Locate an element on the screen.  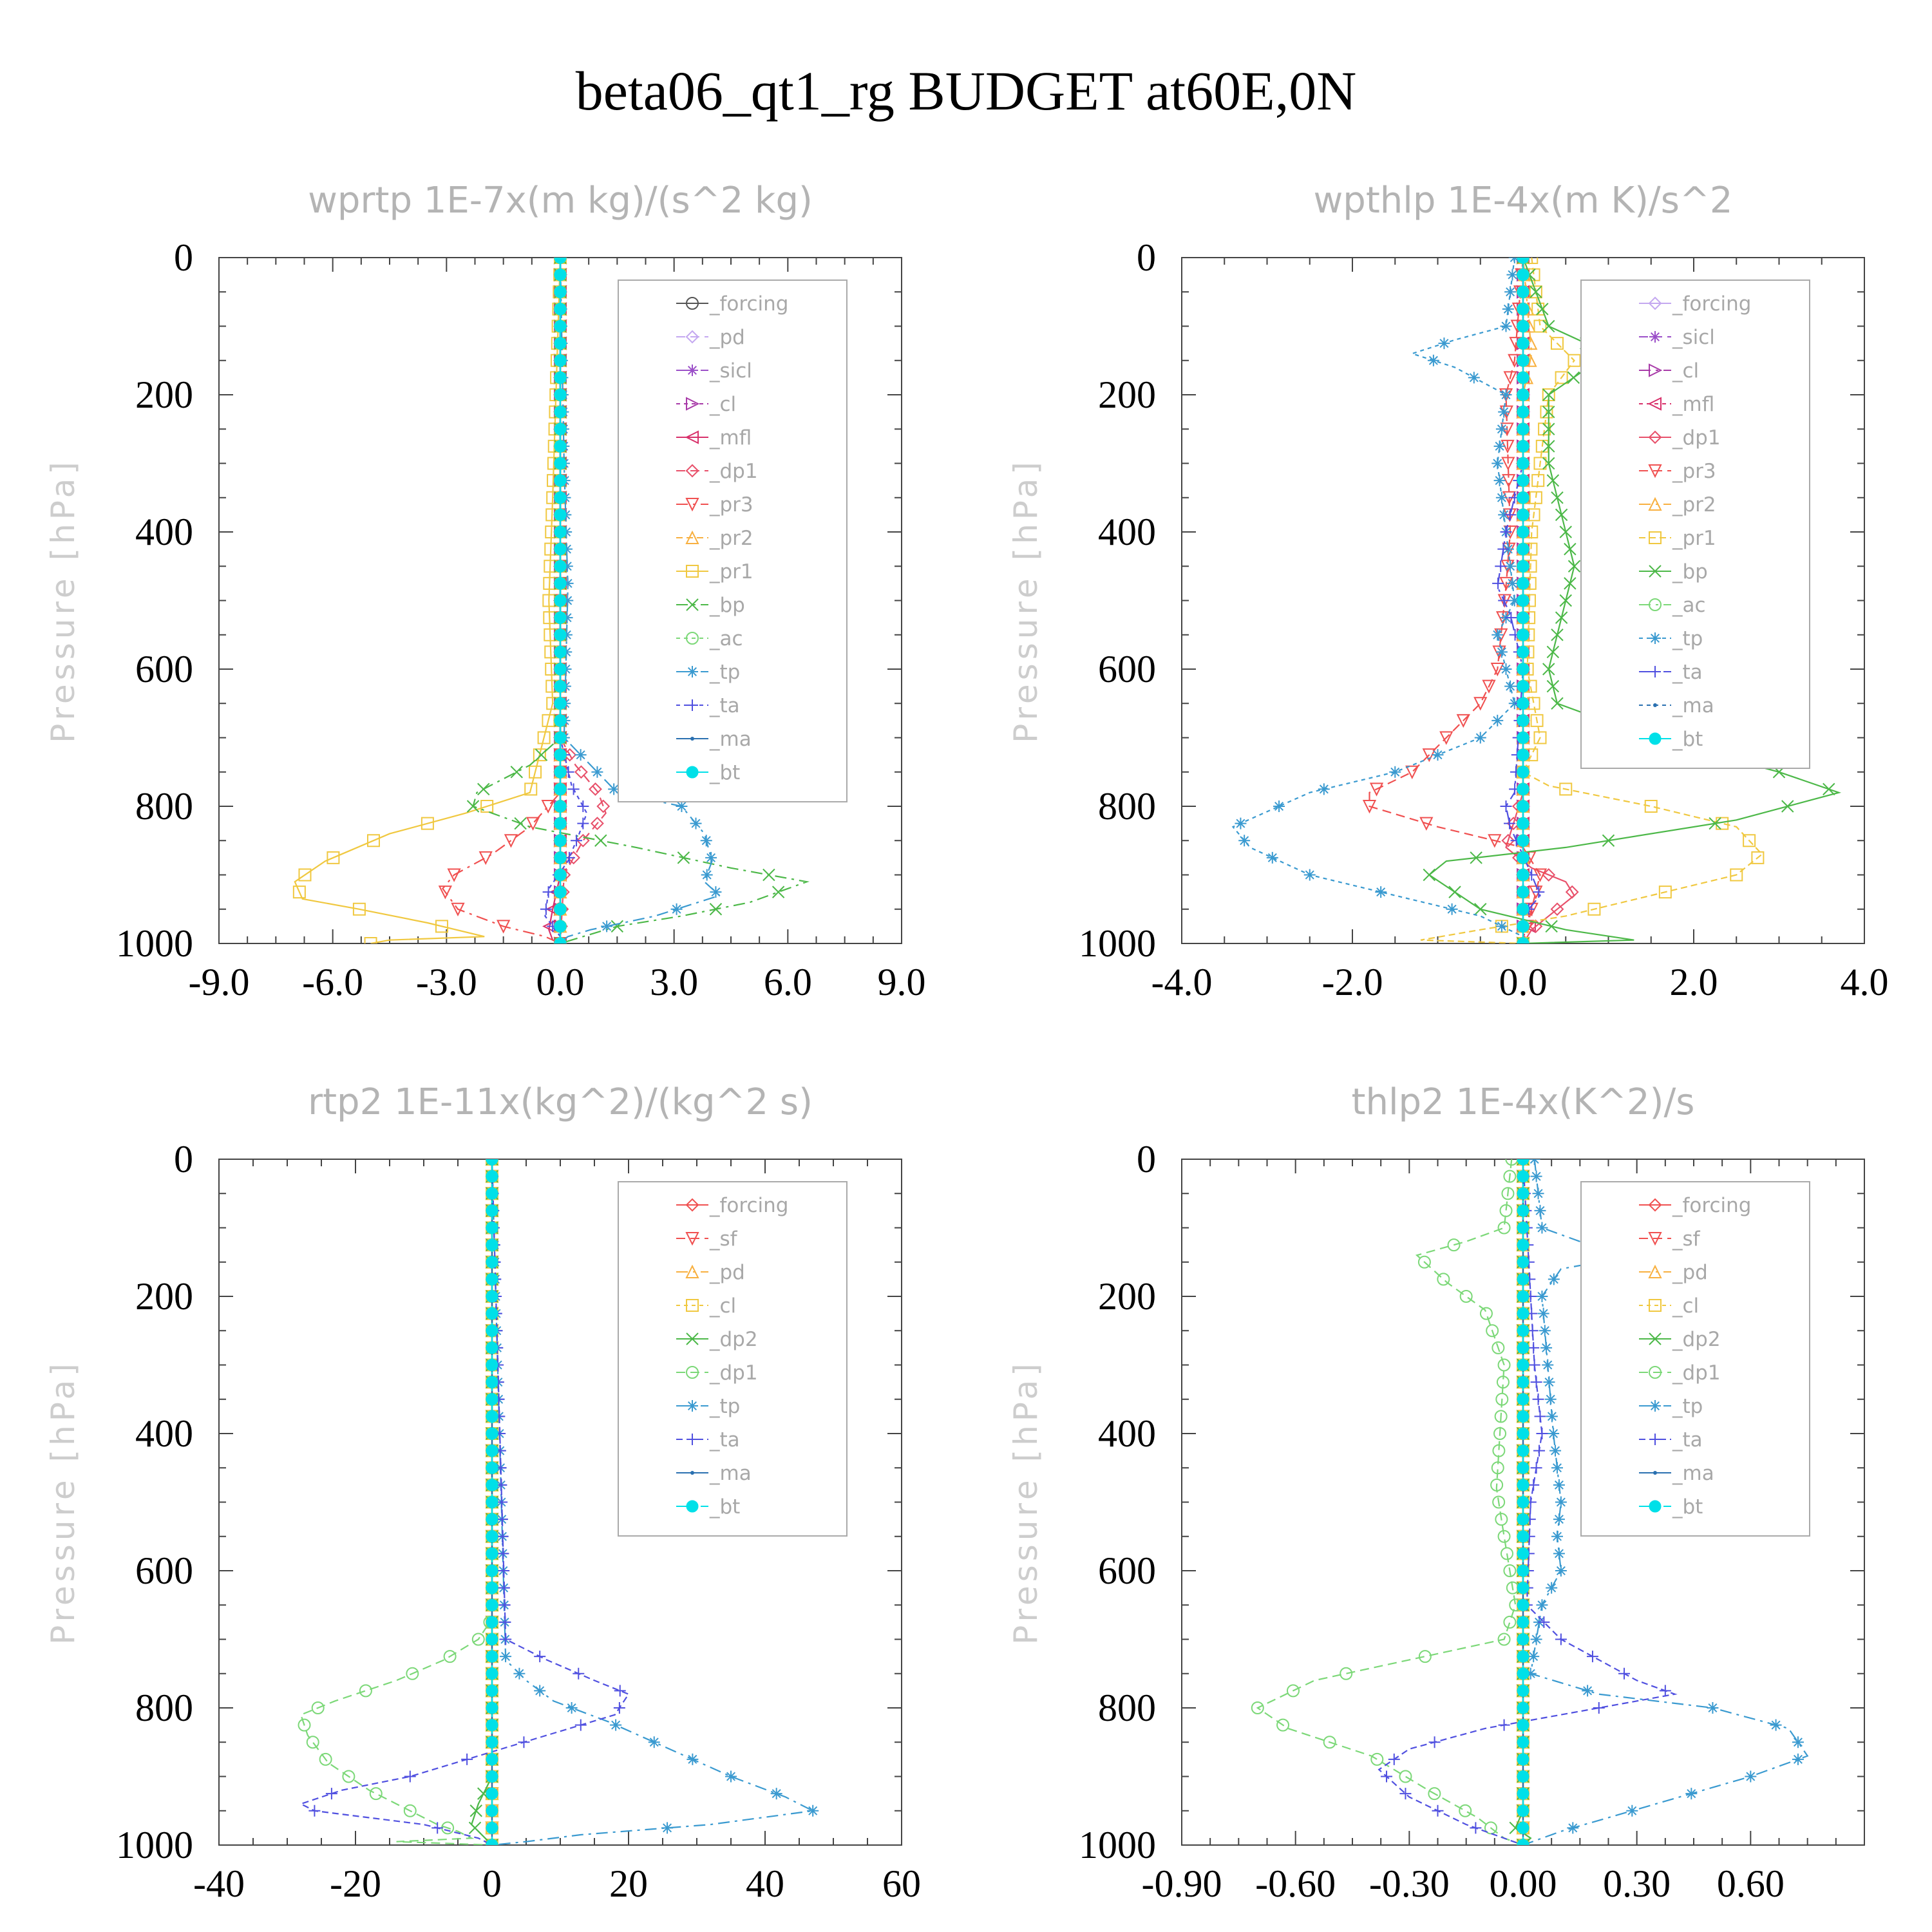
x-tick-label: 0.0 is located at coordinates (1523, 982).